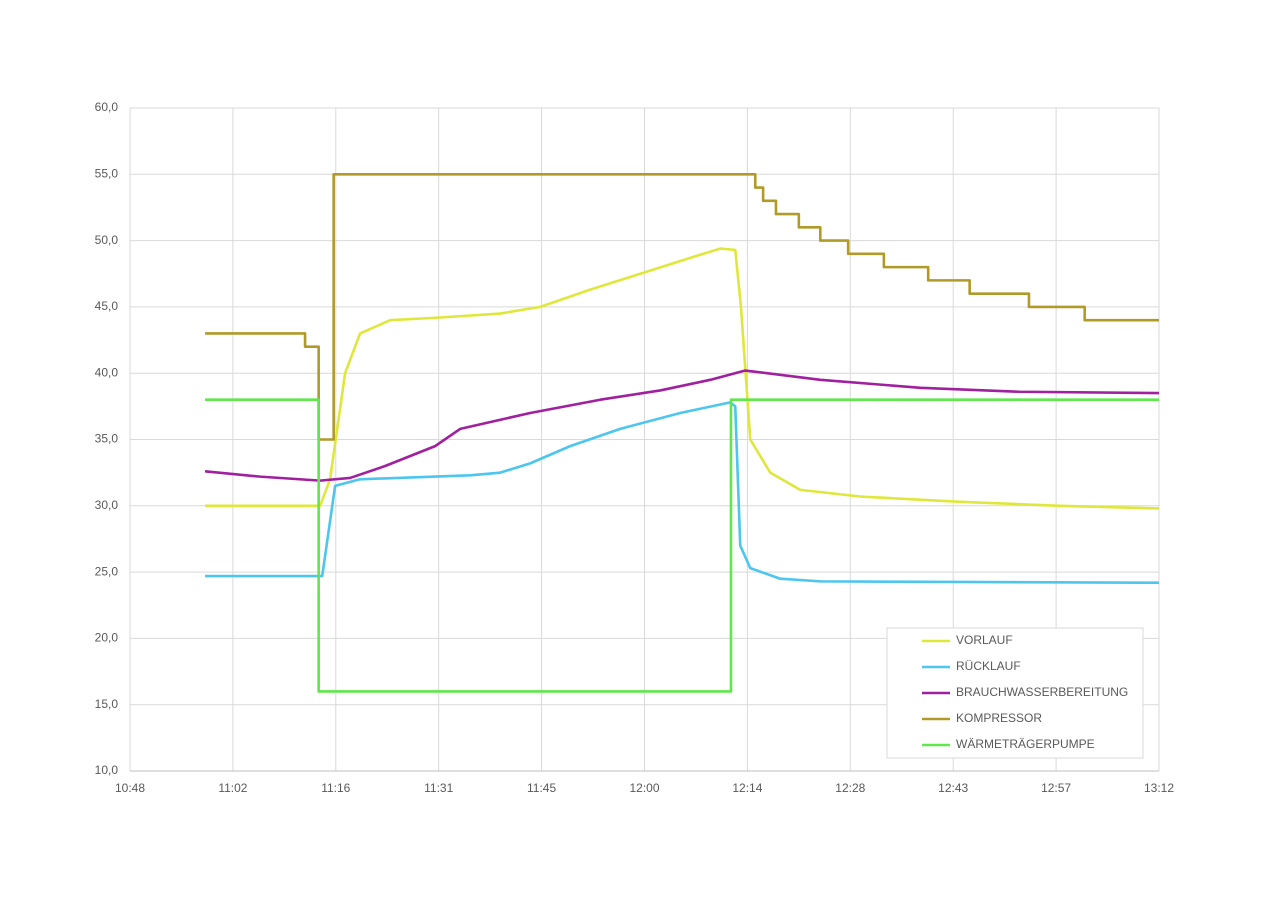 The height and width of the screenshot is (902, 1280). What do you see at coordinates (1056, 788) in the screenshot?
I see `x-tick-label: 12:57` at bounding box center [1056, 788].